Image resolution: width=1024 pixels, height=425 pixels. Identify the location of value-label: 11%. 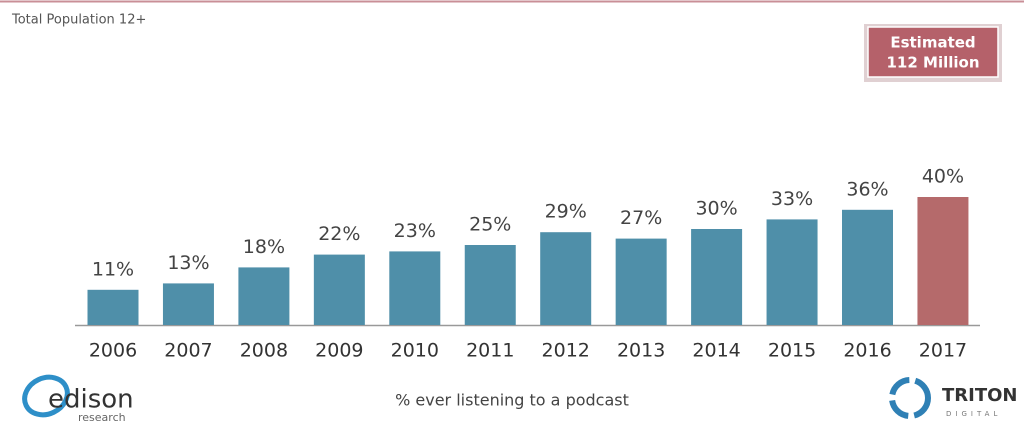
(113, 269).